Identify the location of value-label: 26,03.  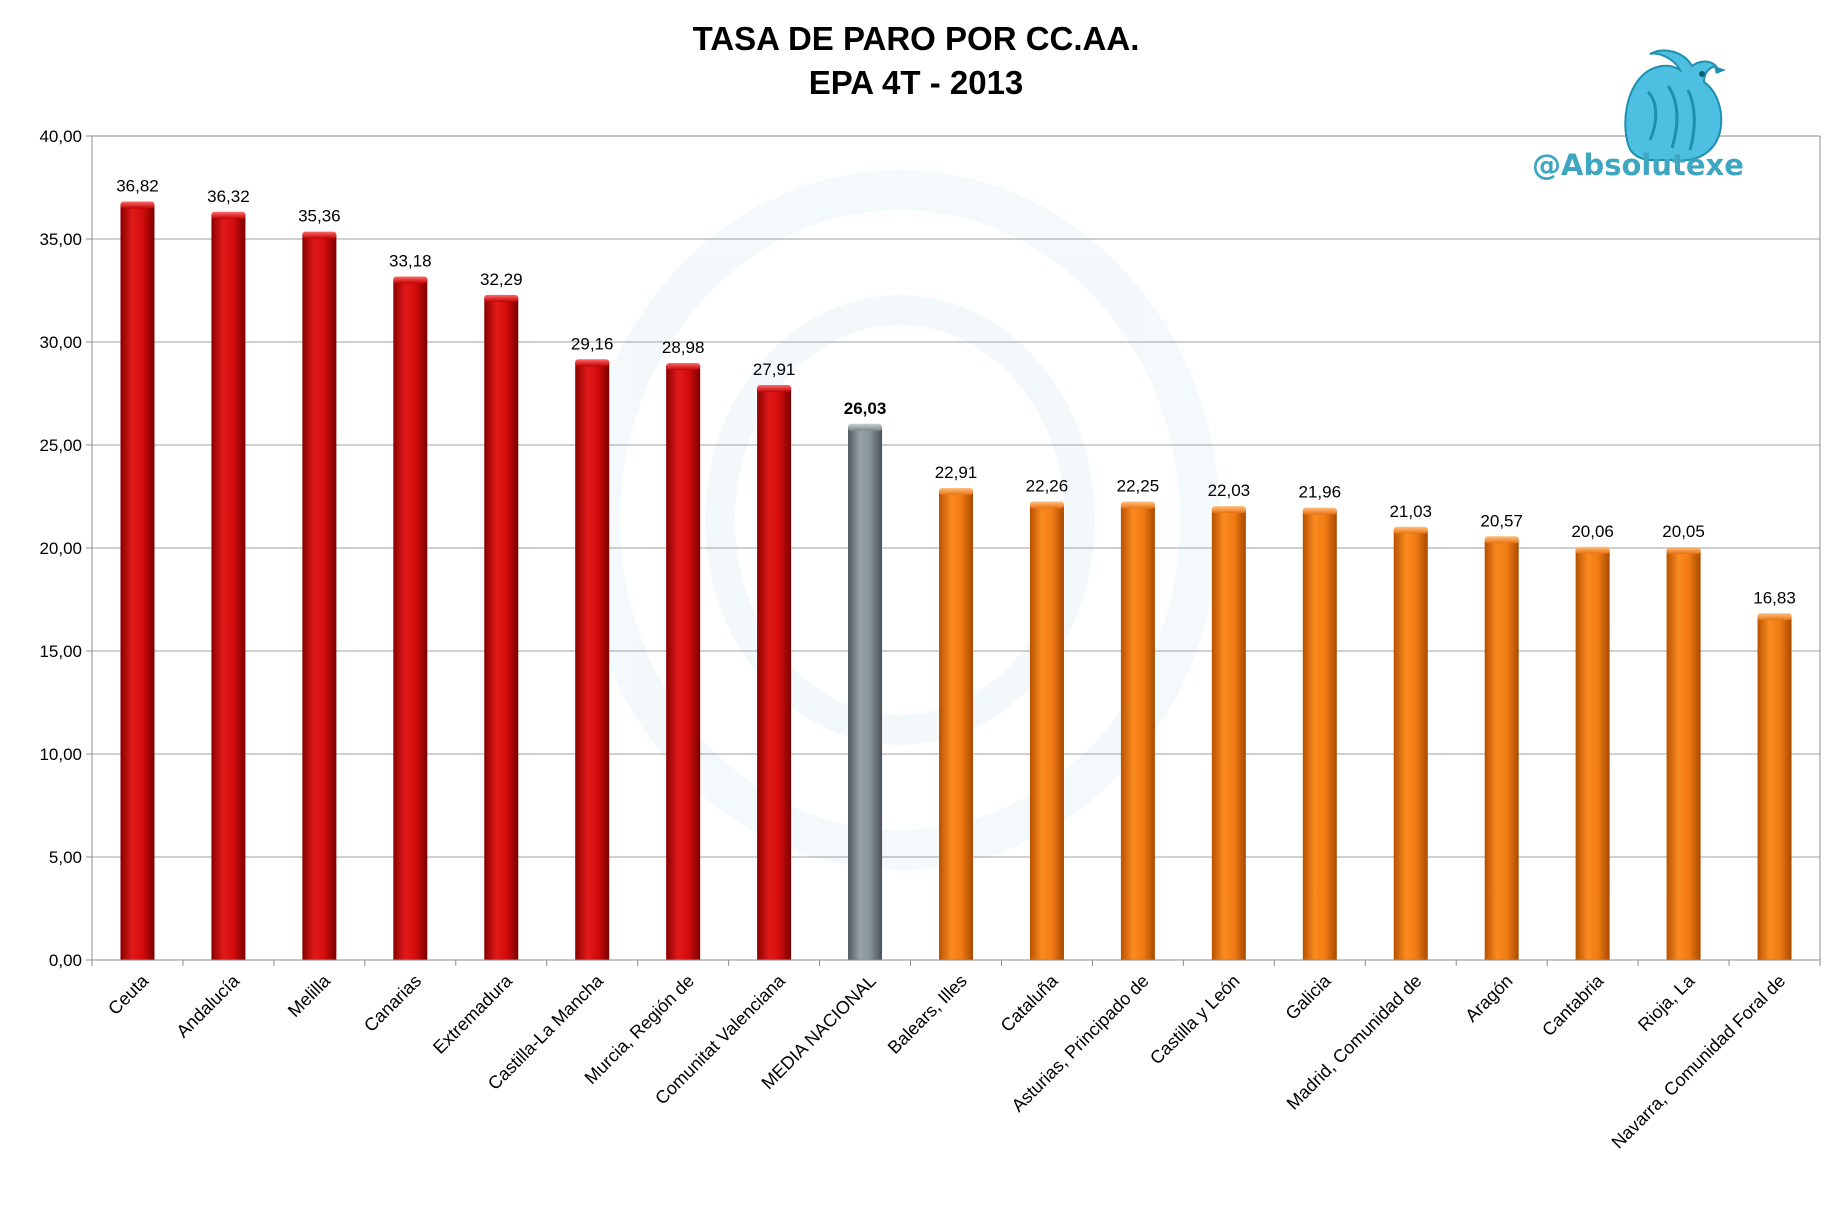
(865, 408).